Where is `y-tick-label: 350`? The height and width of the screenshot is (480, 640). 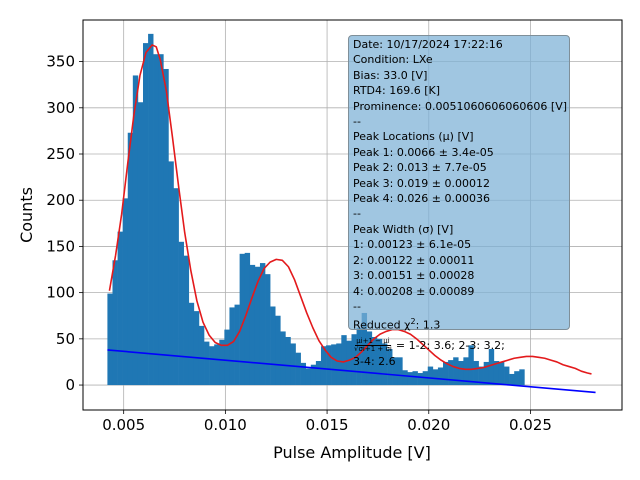
y-tick-label: 350 is located at coordinates (60, 62).